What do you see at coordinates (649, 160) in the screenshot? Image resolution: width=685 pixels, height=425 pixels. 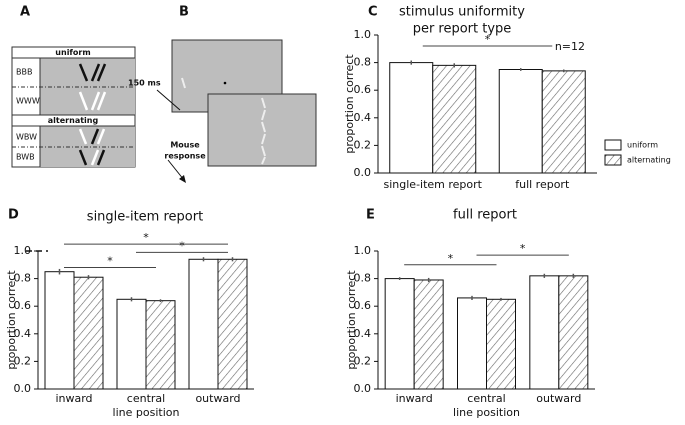 I see `legend-label: alternating` at bounding box center [649, 160].